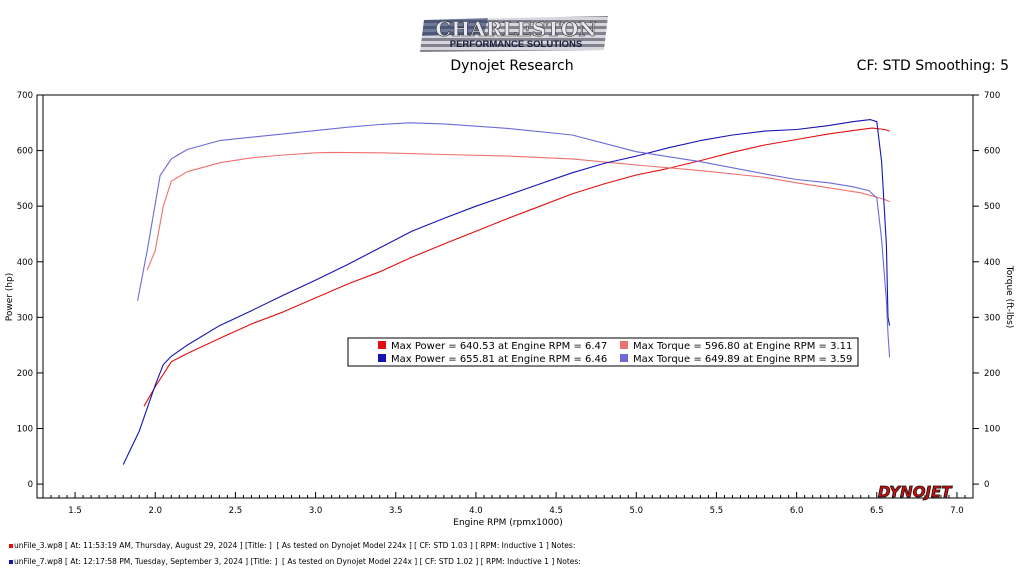 The width and height of the screenshot is (1024, 576). Describe the element at coordinates (508, 495) in the screenshot. I see `x-minor-ticks` at that location.